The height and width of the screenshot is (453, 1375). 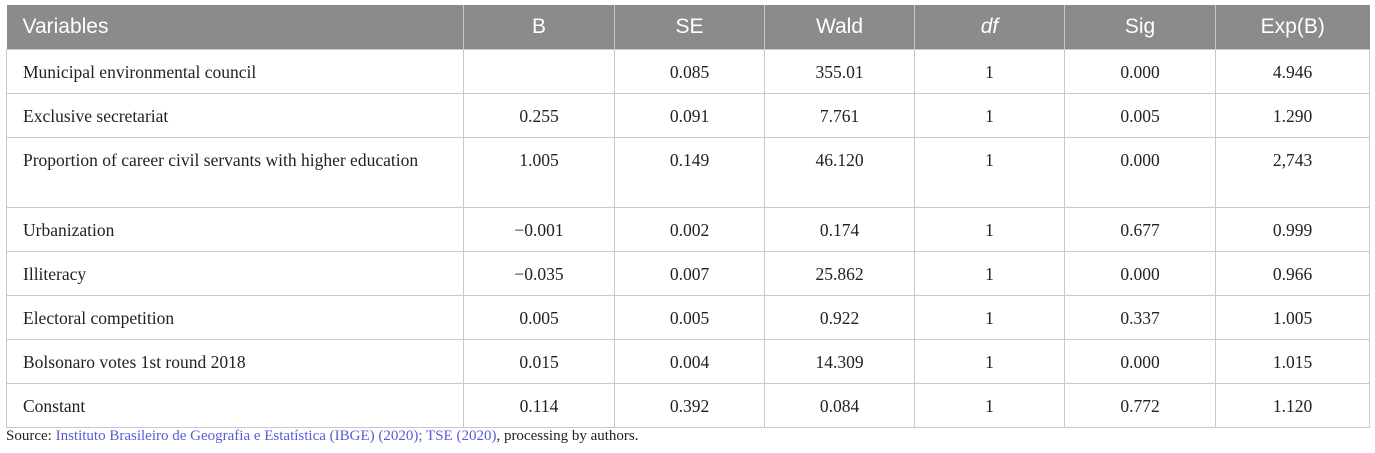 What do you see at coordinates (567, 436) in the screenshot?
I see `source-suffix: , processing by authors.` at bounding box center [567, 436].